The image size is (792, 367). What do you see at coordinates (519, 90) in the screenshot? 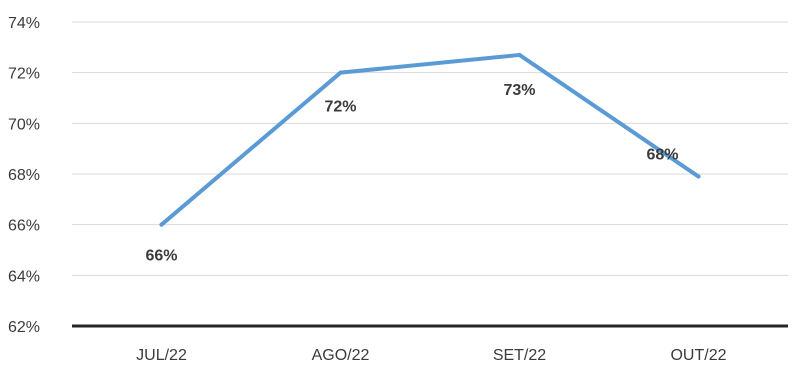
I see `data-label: 73%` at bounding box center [519, 90].